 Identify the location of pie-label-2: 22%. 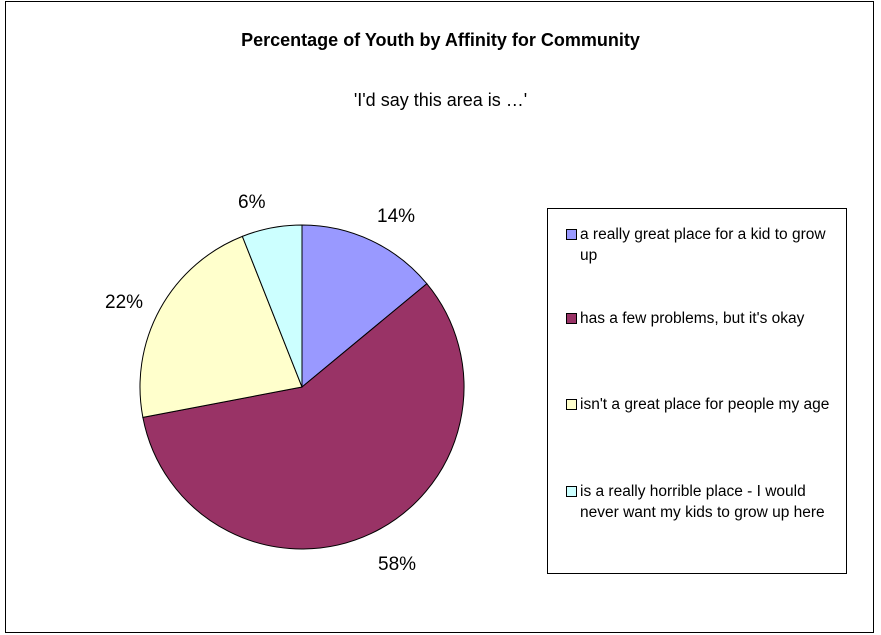
(124, 302).